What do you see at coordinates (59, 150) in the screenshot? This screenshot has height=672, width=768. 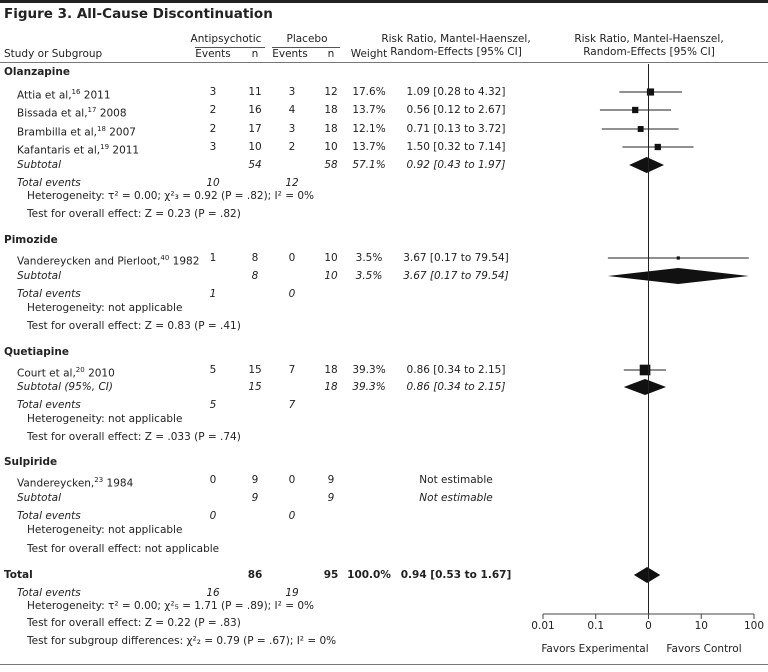 I see `study-name: Kafantaris et al,` at bounding box center [59, 150].